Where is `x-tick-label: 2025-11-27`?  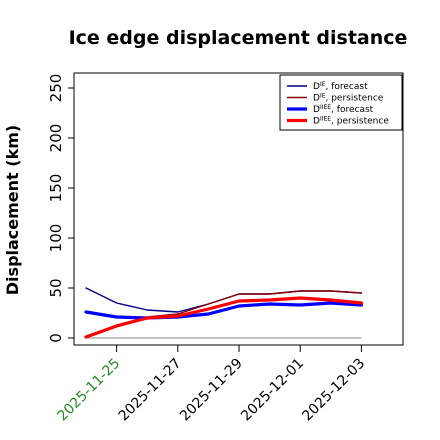 x-tick-label: 2025-11-27 is located at coordinates (150, 390).